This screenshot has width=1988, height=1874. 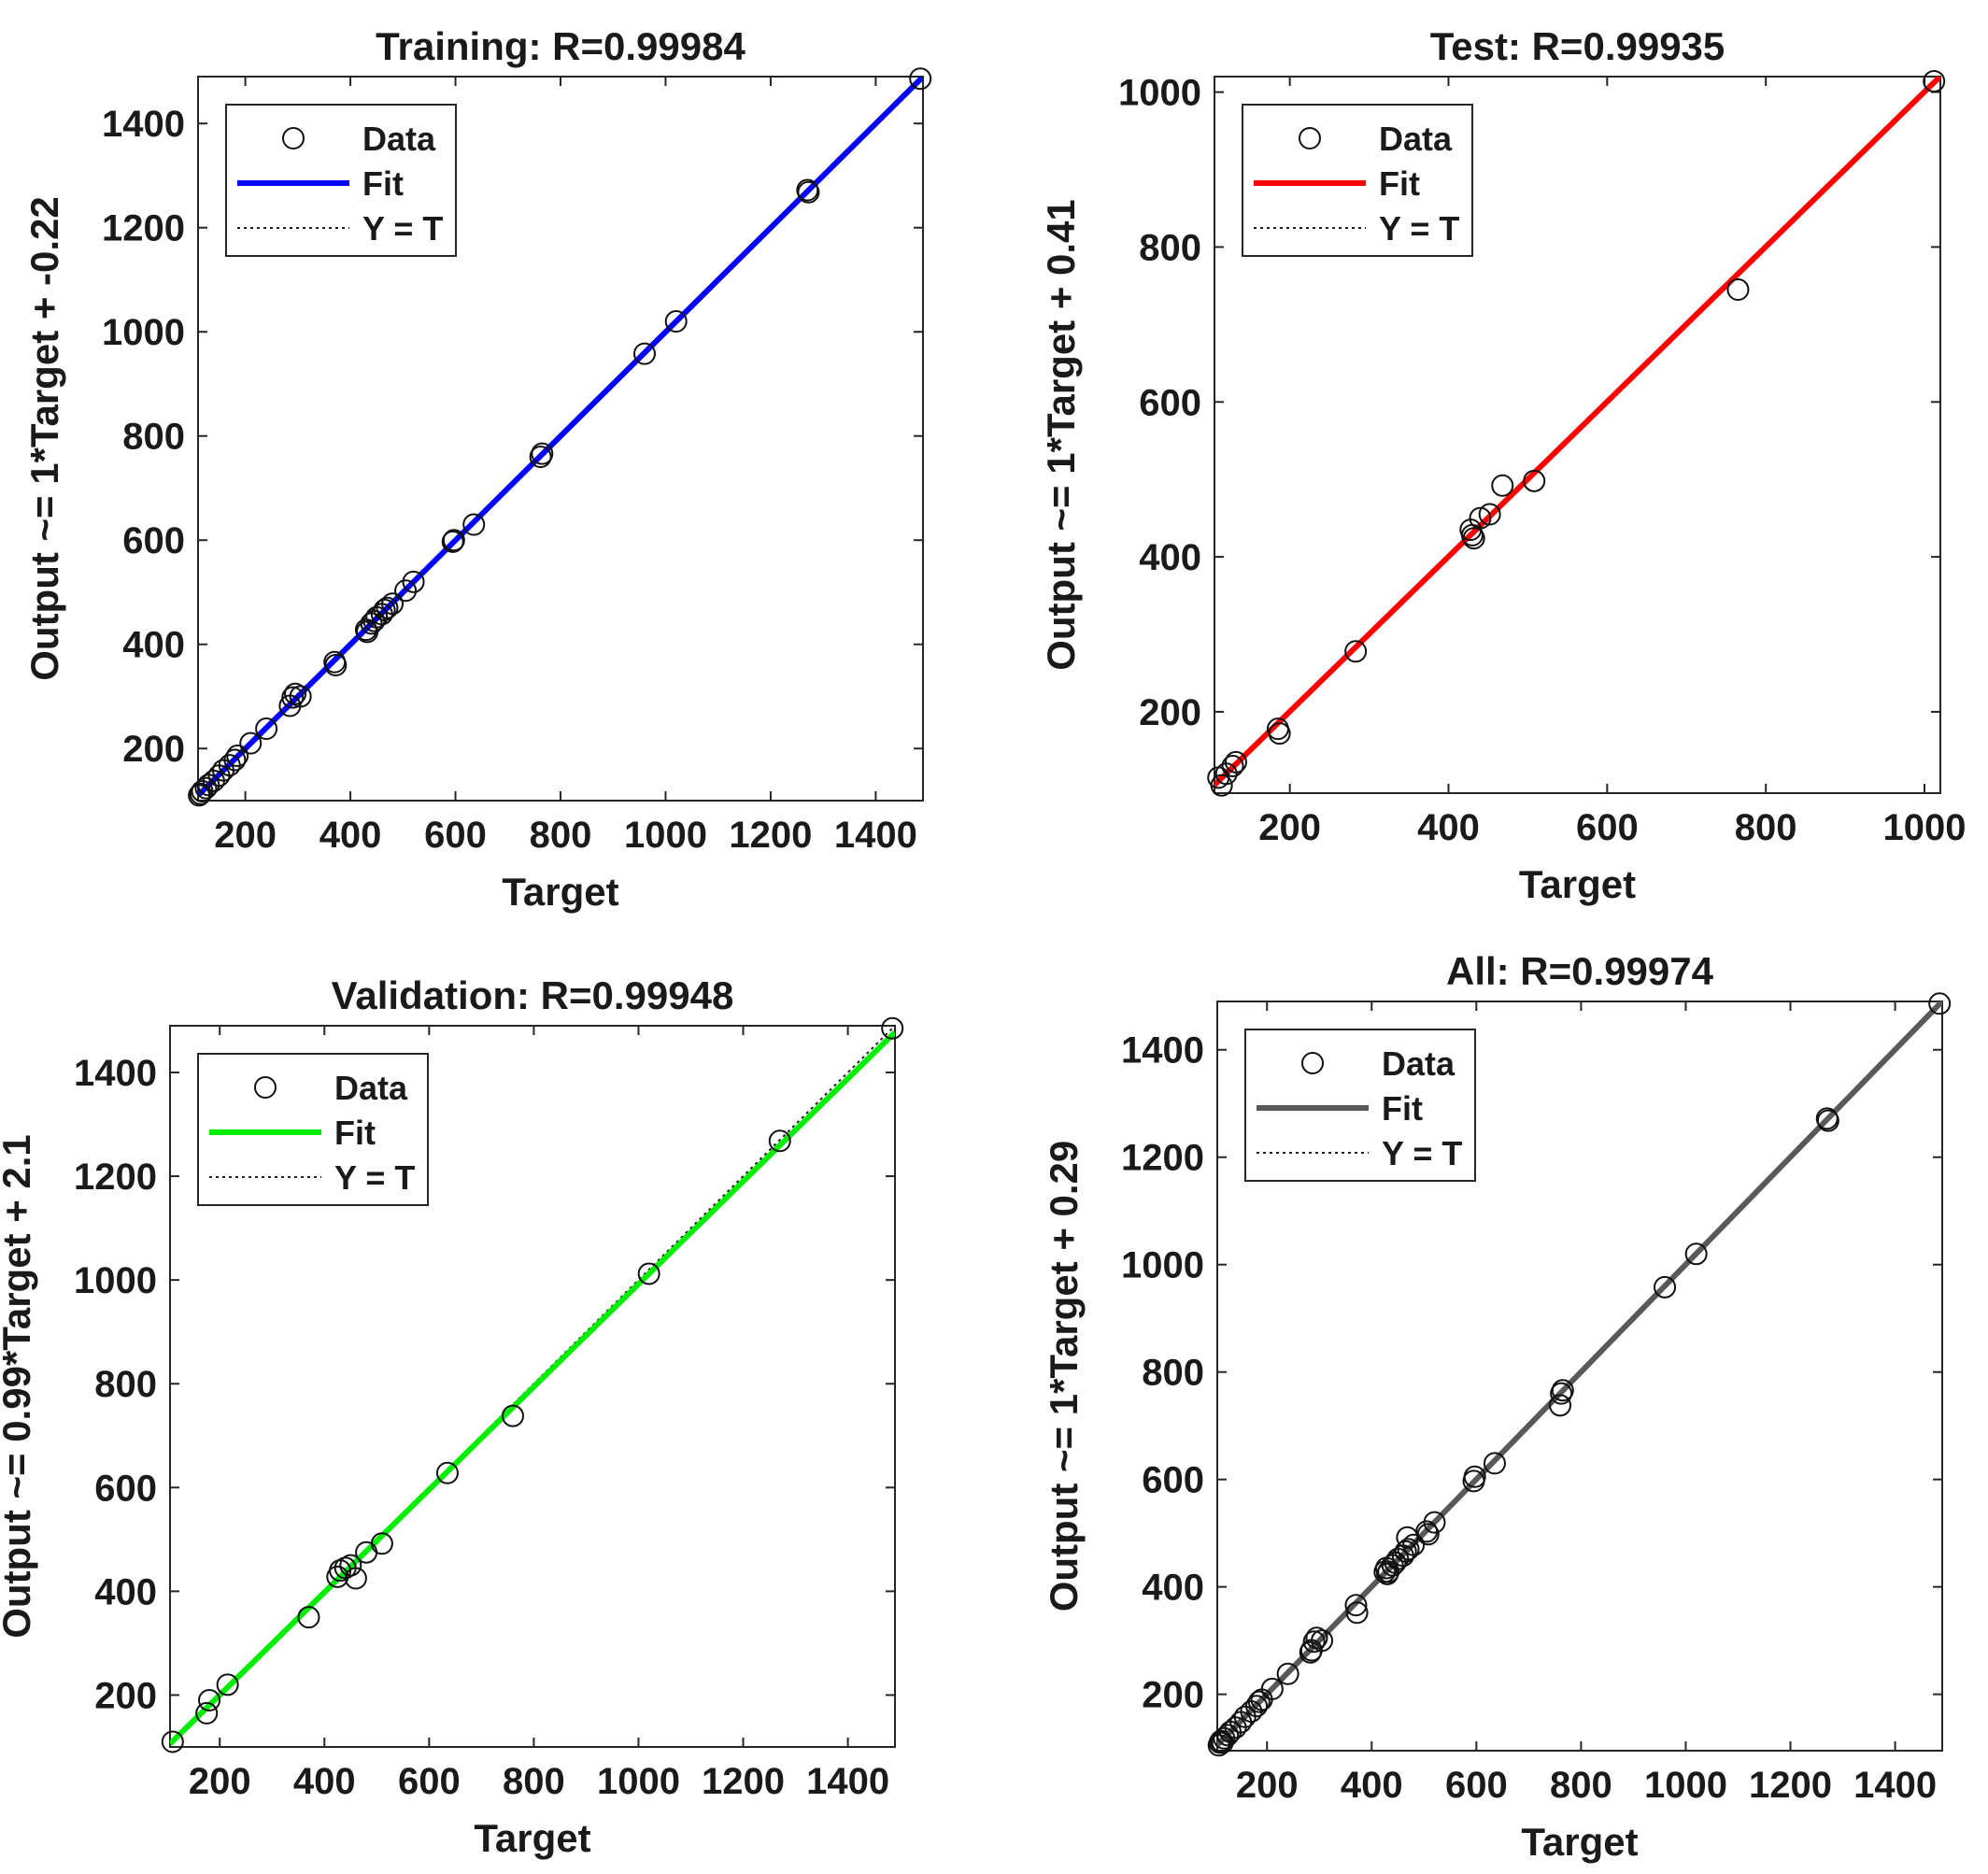 I want to click on x-axis-title: Target, so click(x=1577, y=884).